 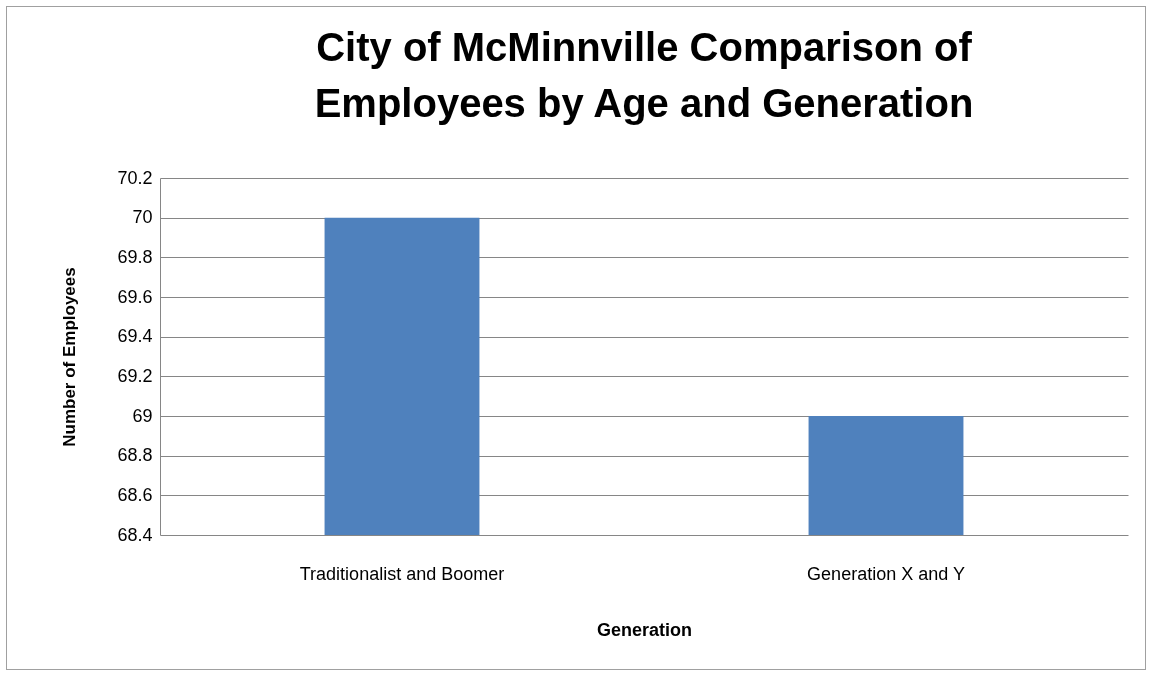 I want to click on y-tick-label: 68.4, so click(x=135, y=534).